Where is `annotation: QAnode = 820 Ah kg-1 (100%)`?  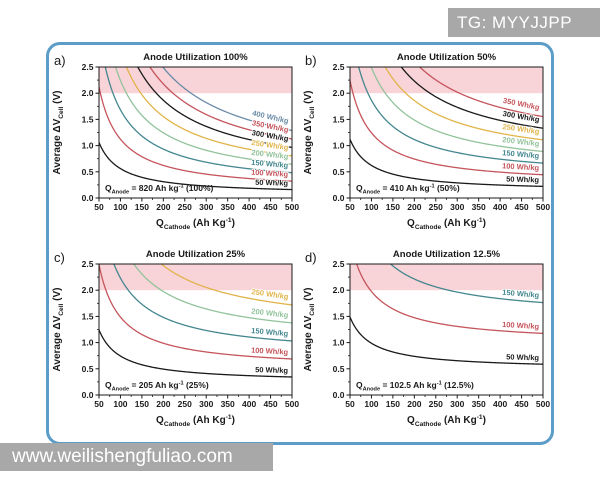 annotation: QAnode = 820 Ah kg-1 (100%) is located at coordinates (159, 189).